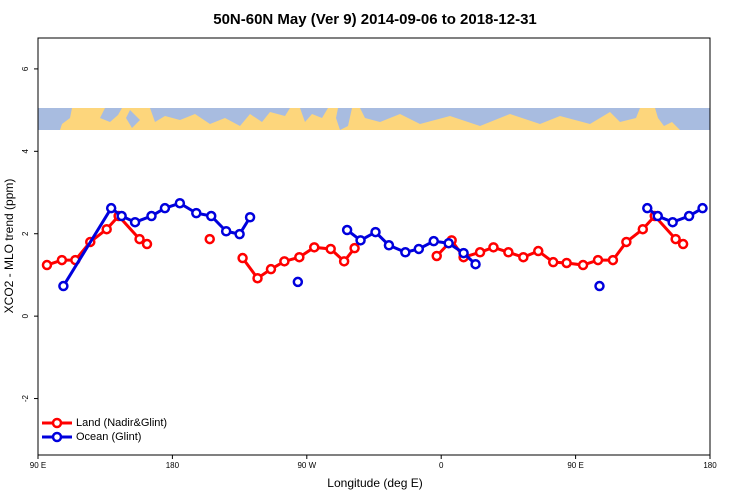 The height and width of the screenshot is (500, 750). What do you see at coordinates (374, 119) in the screenshot?
I see `map-strip` at bounding box center [374, 119].